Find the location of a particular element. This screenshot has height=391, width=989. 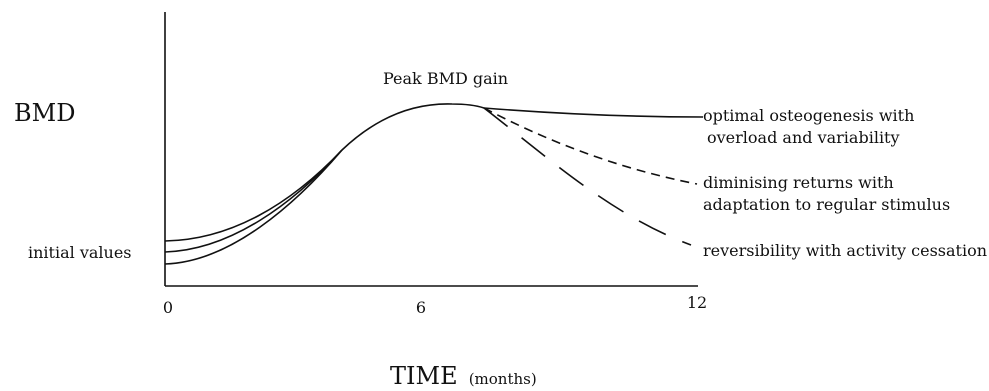

outcome-label-optimal-line1: optimal osteogenesis with is located at coordinates (808, 115).